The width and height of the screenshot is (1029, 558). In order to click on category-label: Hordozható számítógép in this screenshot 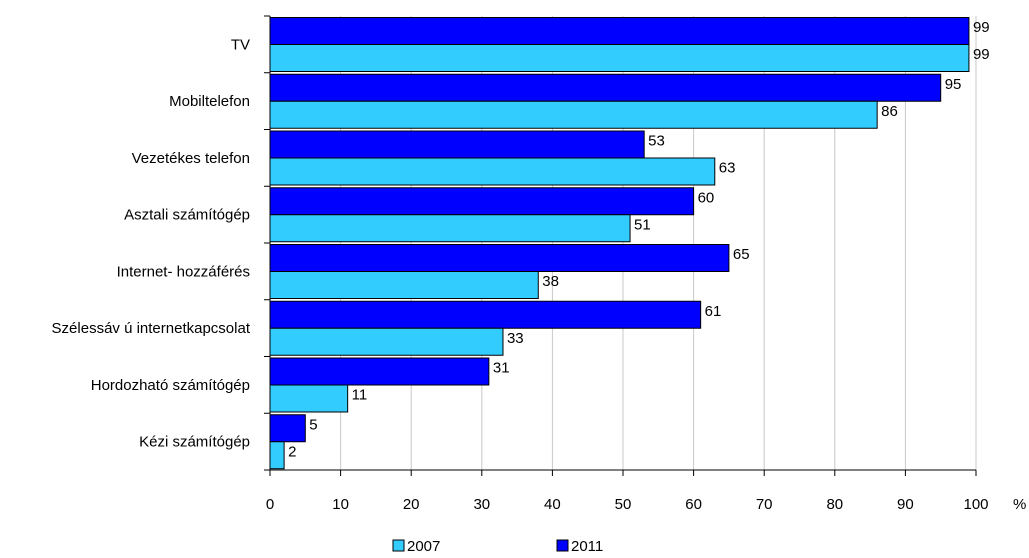, I will do `click(170, 385)`.